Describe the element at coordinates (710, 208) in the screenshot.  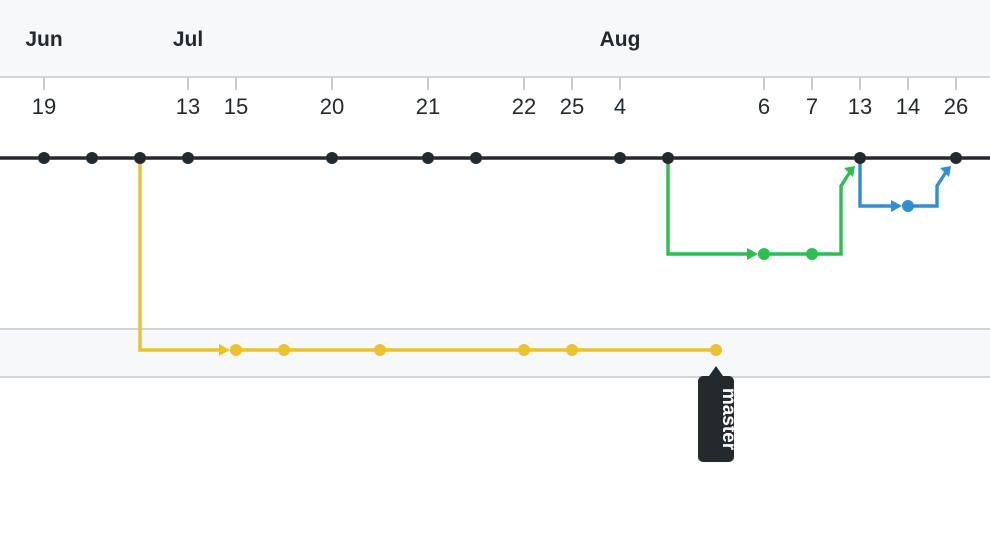
I see `branch-fork-green` at that location.